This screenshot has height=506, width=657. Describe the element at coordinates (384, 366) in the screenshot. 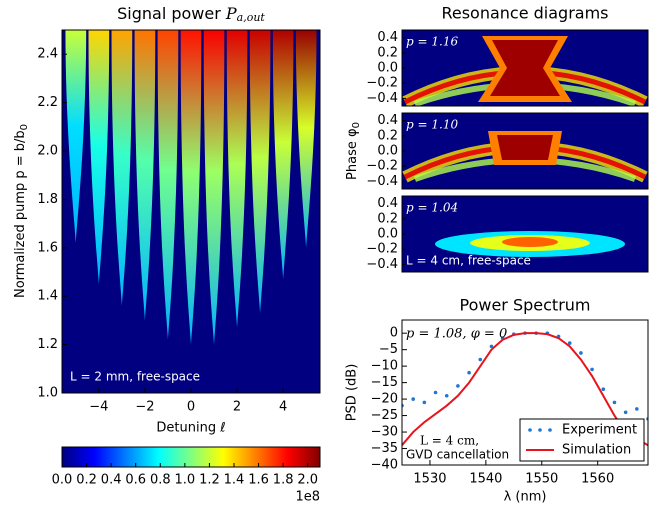

I see `y-tick-label: −10` at that location.